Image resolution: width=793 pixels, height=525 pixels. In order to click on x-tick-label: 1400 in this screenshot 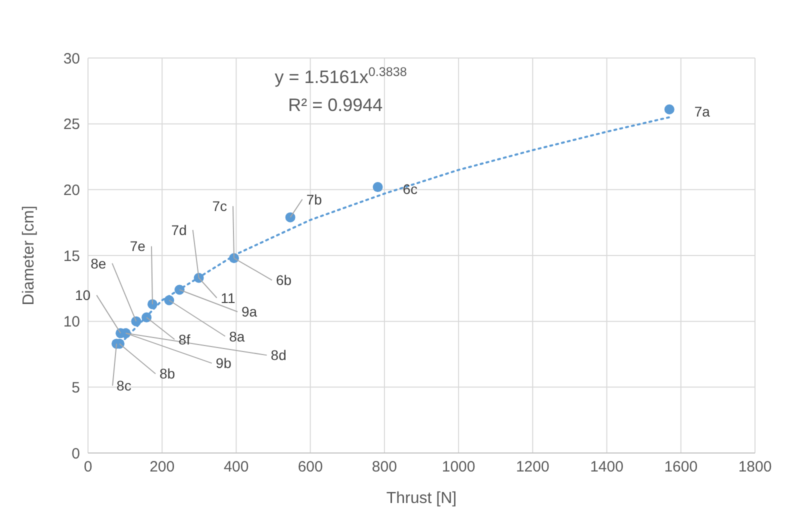, I will do `click(607, 467)`.